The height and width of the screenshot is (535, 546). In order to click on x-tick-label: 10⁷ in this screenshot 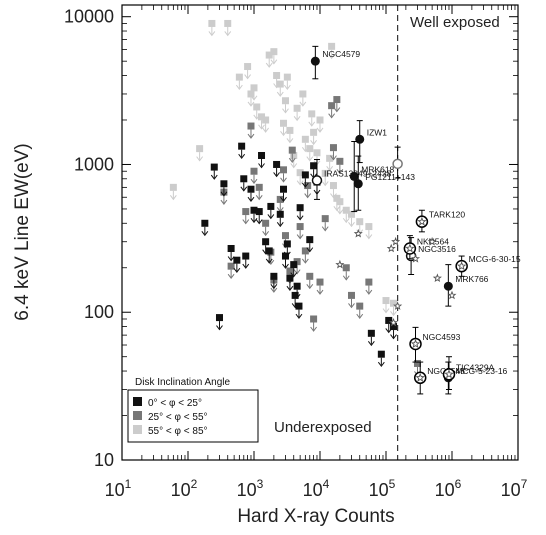, I will do `click(514, 488)`.